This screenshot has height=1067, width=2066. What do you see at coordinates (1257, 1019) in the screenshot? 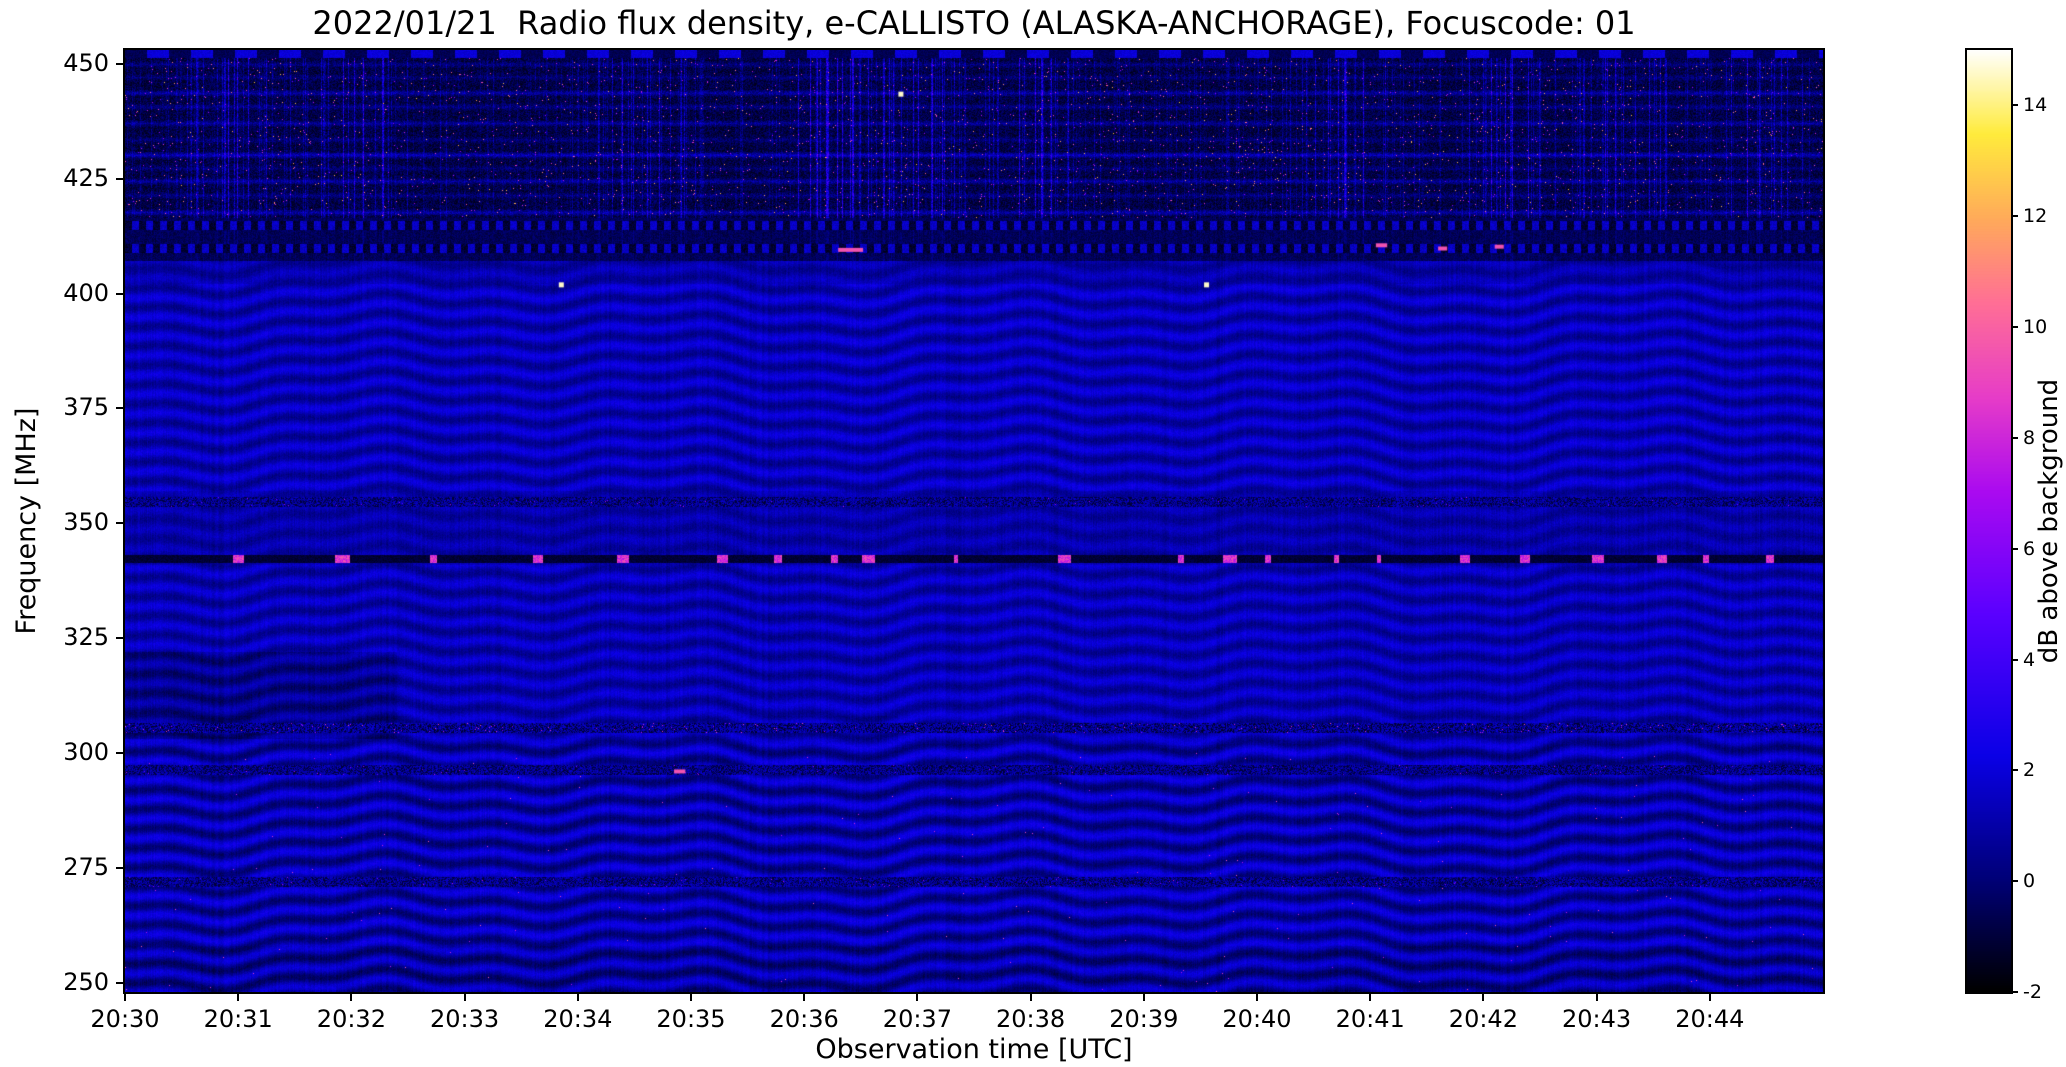
I see `x-tick-label: 20:40` at bounding box center [1257, 1019].